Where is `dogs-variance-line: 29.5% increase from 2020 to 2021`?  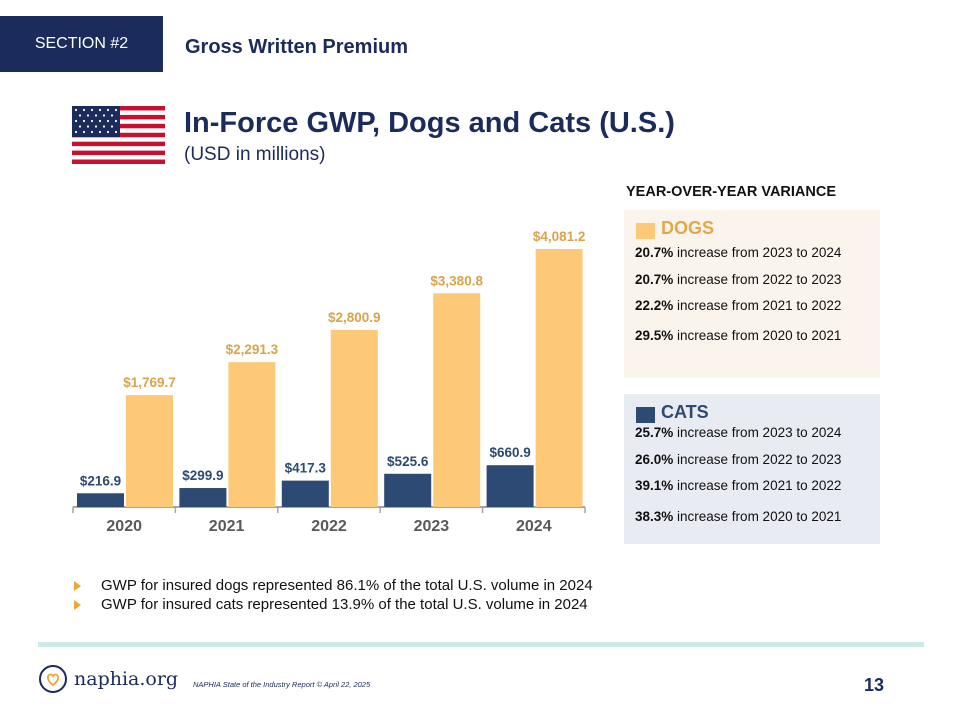
dogs-variance-line: 29.5% increase from 2020 to 2021 is located at coordinates (738, 335).